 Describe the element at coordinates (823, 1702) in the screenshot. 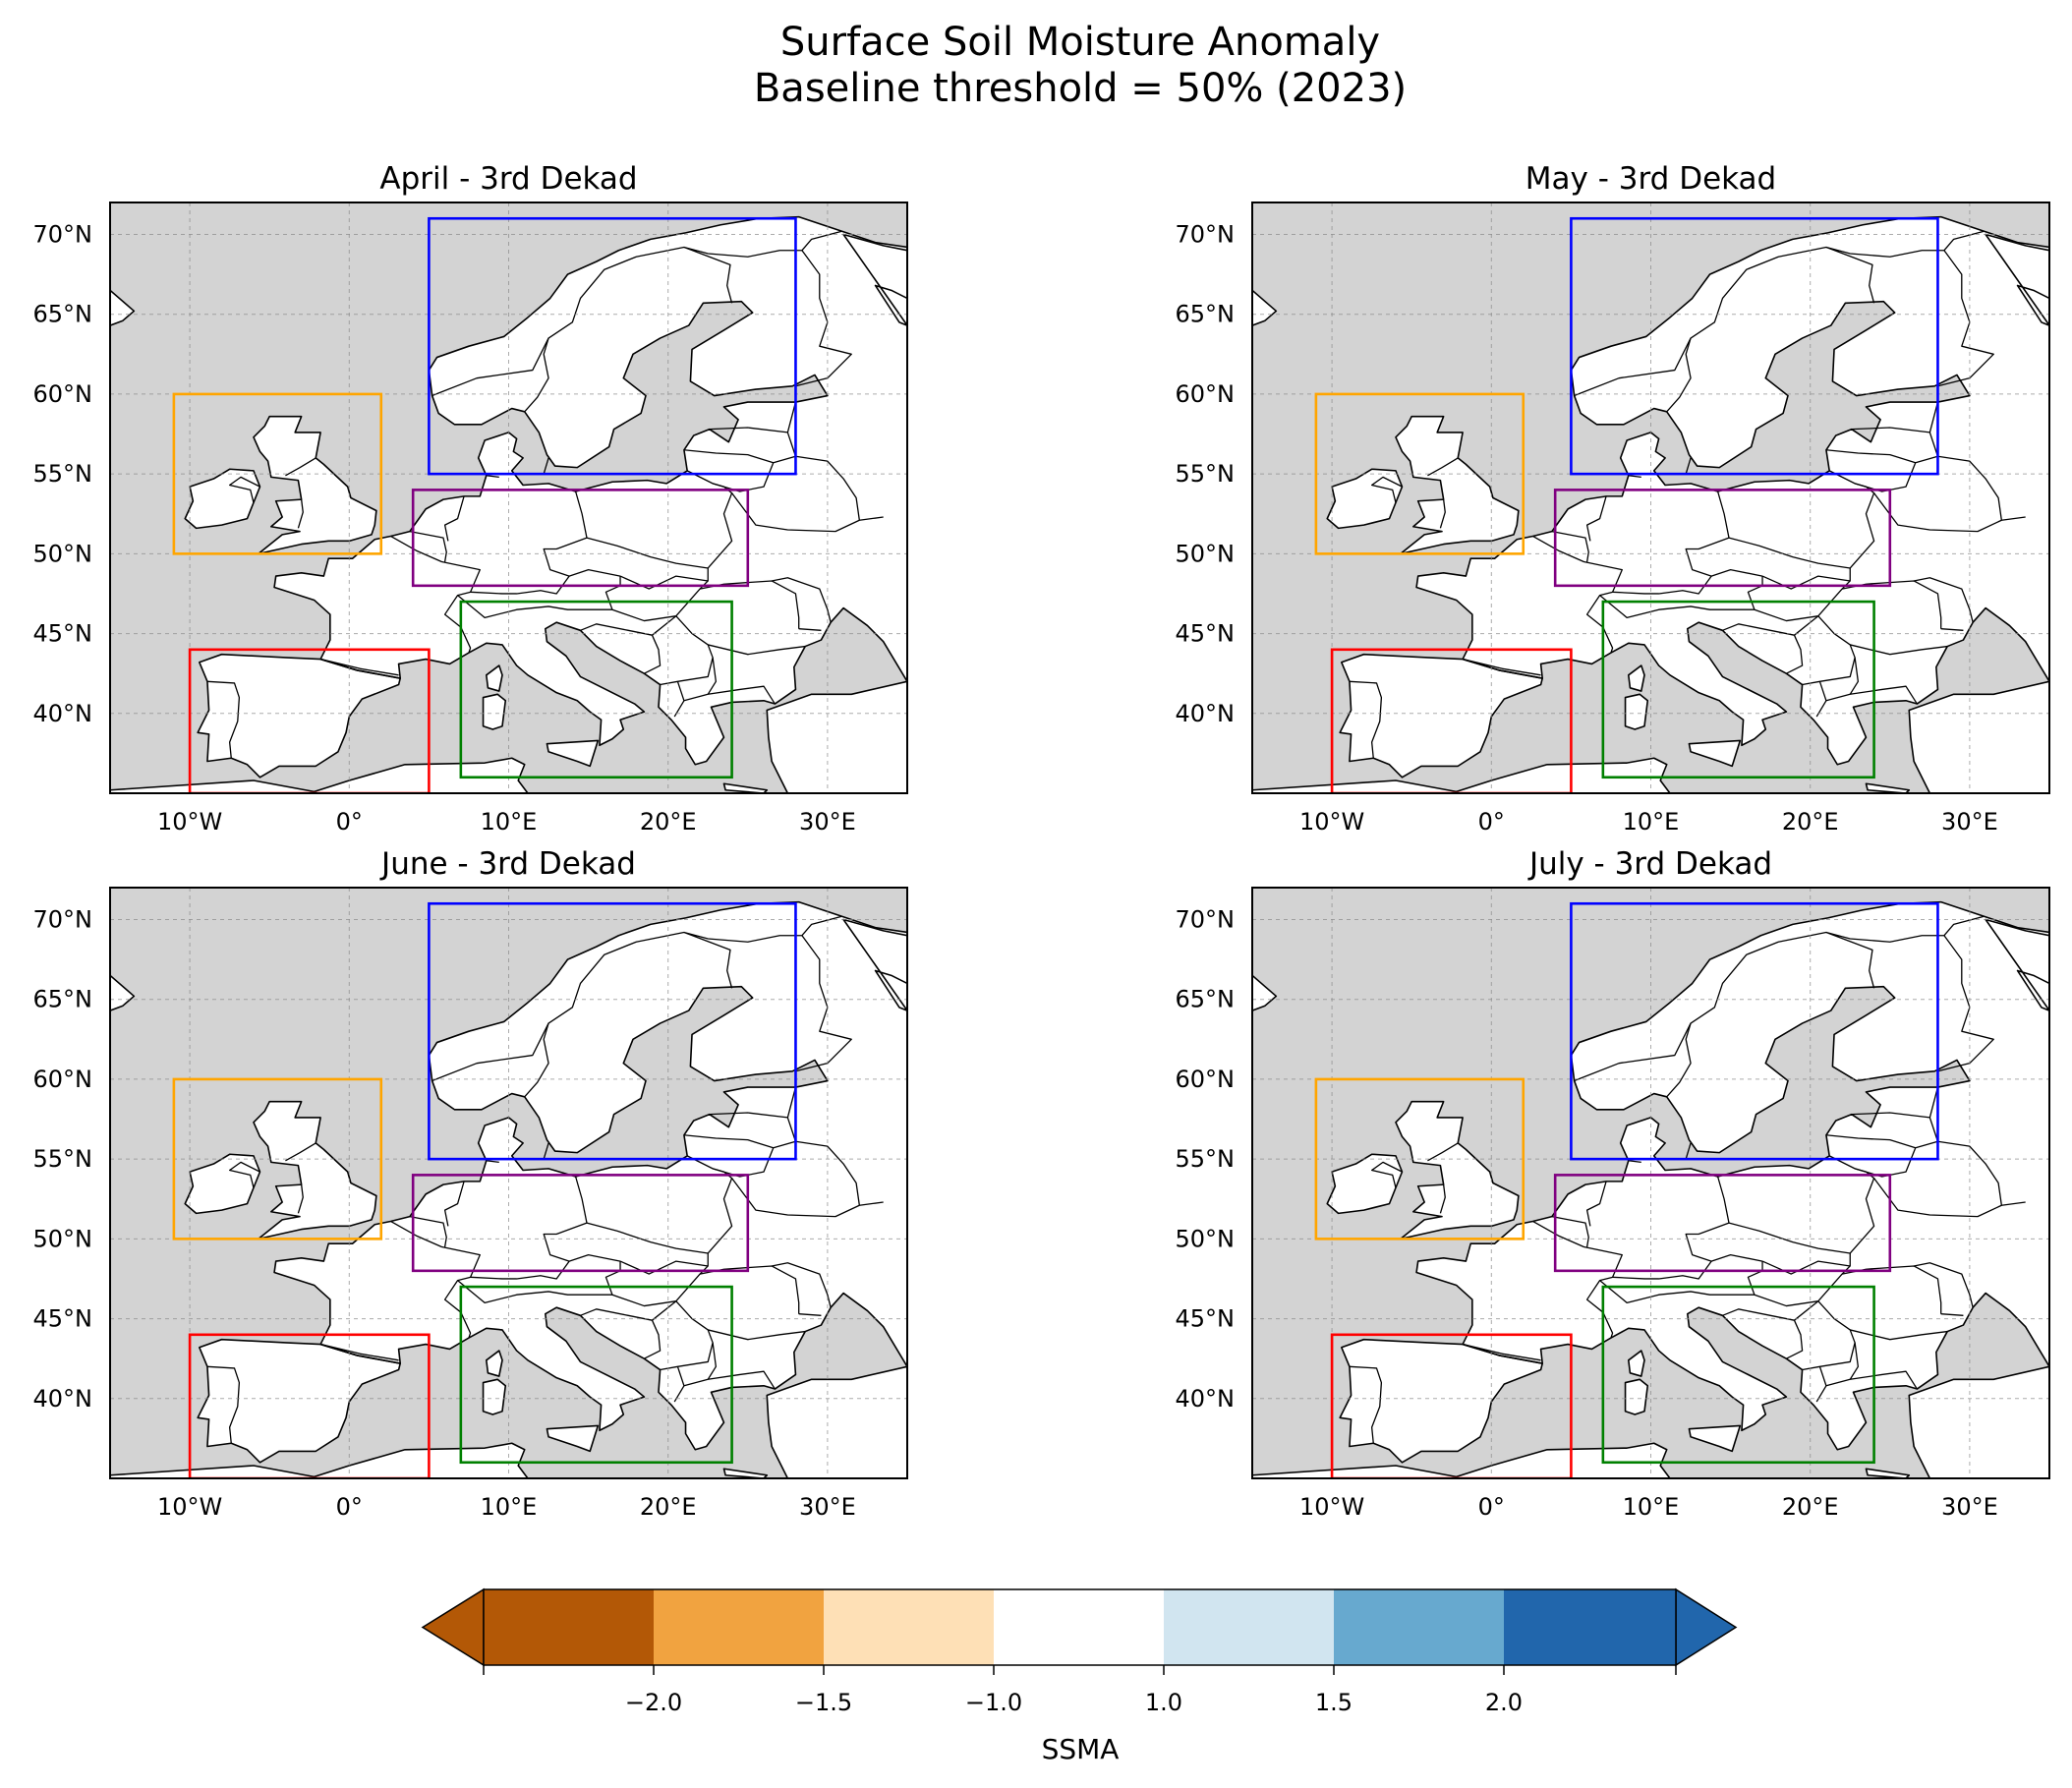

I see `colorbar-tick-label: −1.5` at that location.